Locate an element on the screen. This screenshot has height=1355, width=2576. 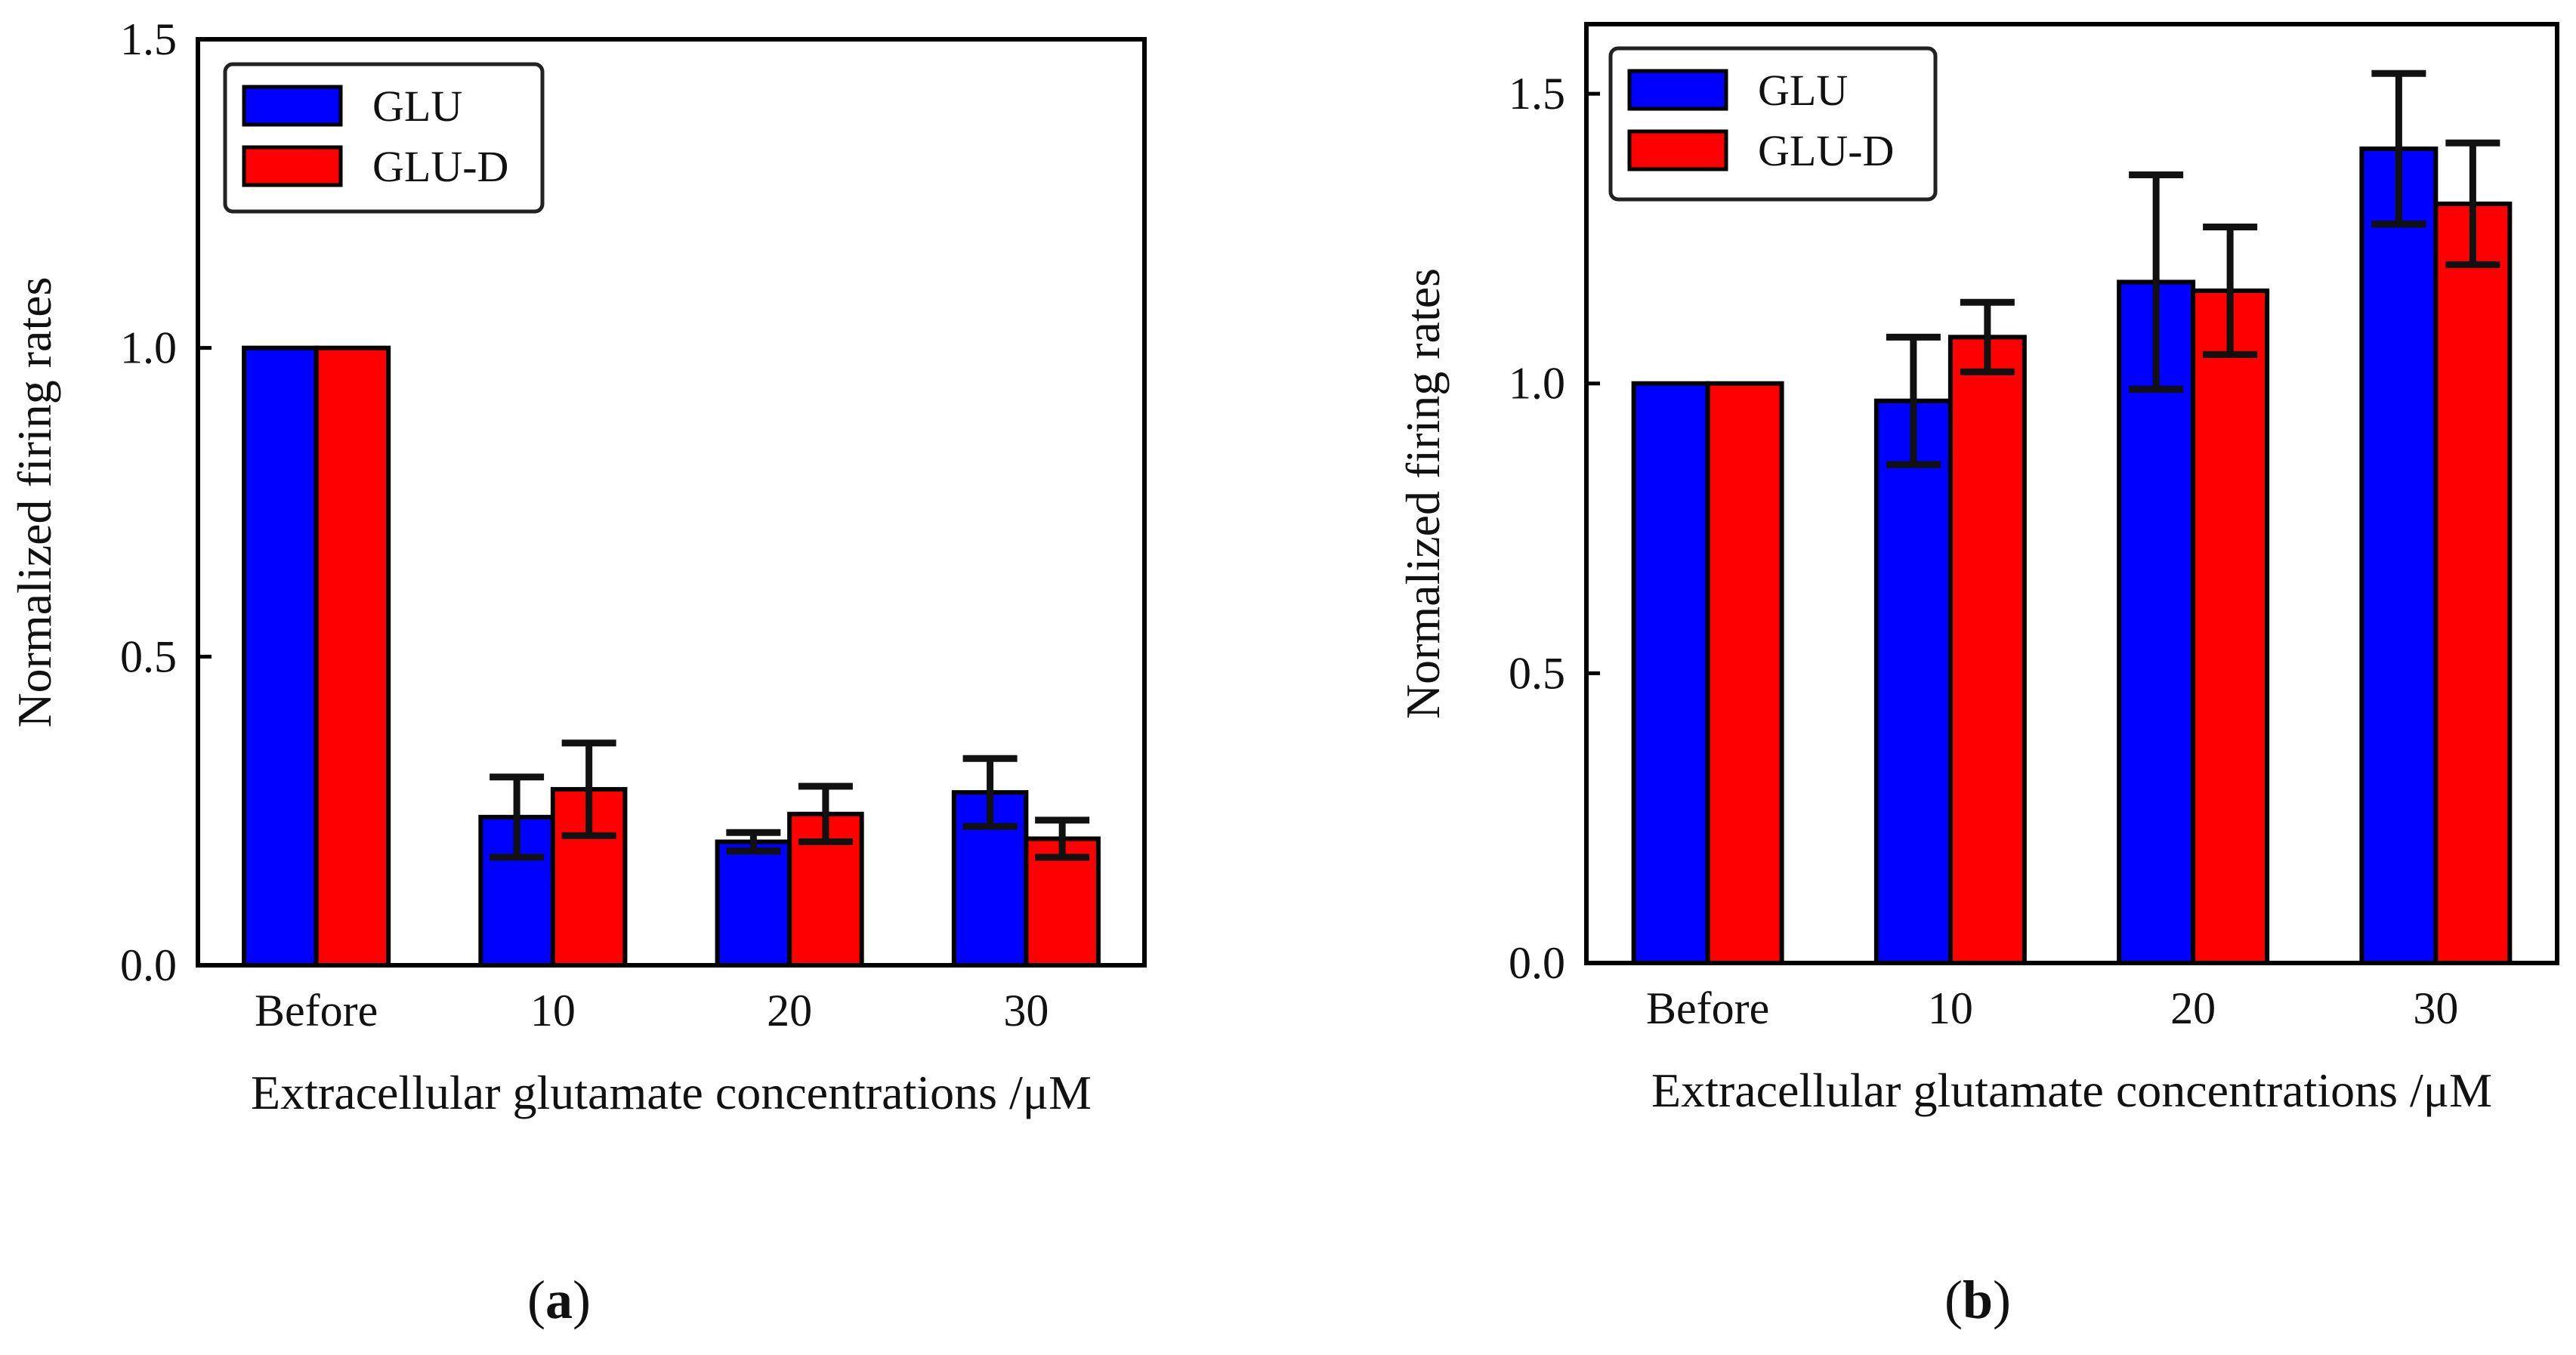
panel-a-legend-swatch-glu-d is located at coordinates (292, 166).